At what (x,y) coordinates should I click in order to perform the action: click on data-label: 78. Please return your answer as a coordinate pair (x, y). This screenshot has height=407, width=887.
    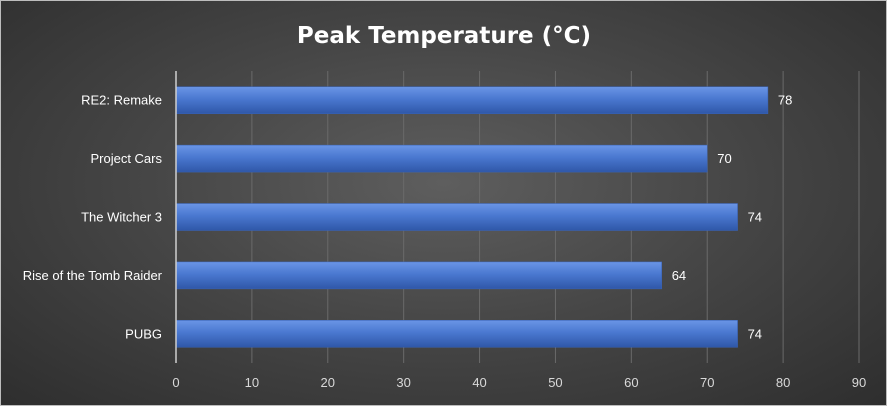
    Looking at the image, I should click on (785, 100).